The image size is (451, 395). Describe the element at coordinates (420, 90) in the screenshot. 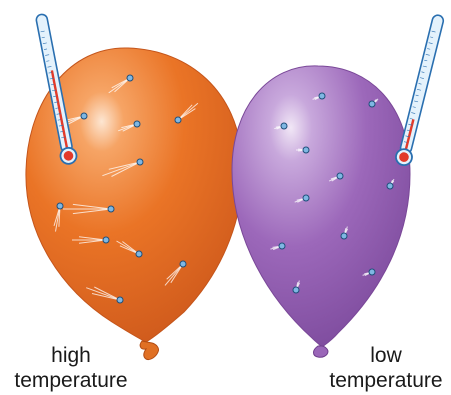

I see `right-thermometer-icon` at that location.